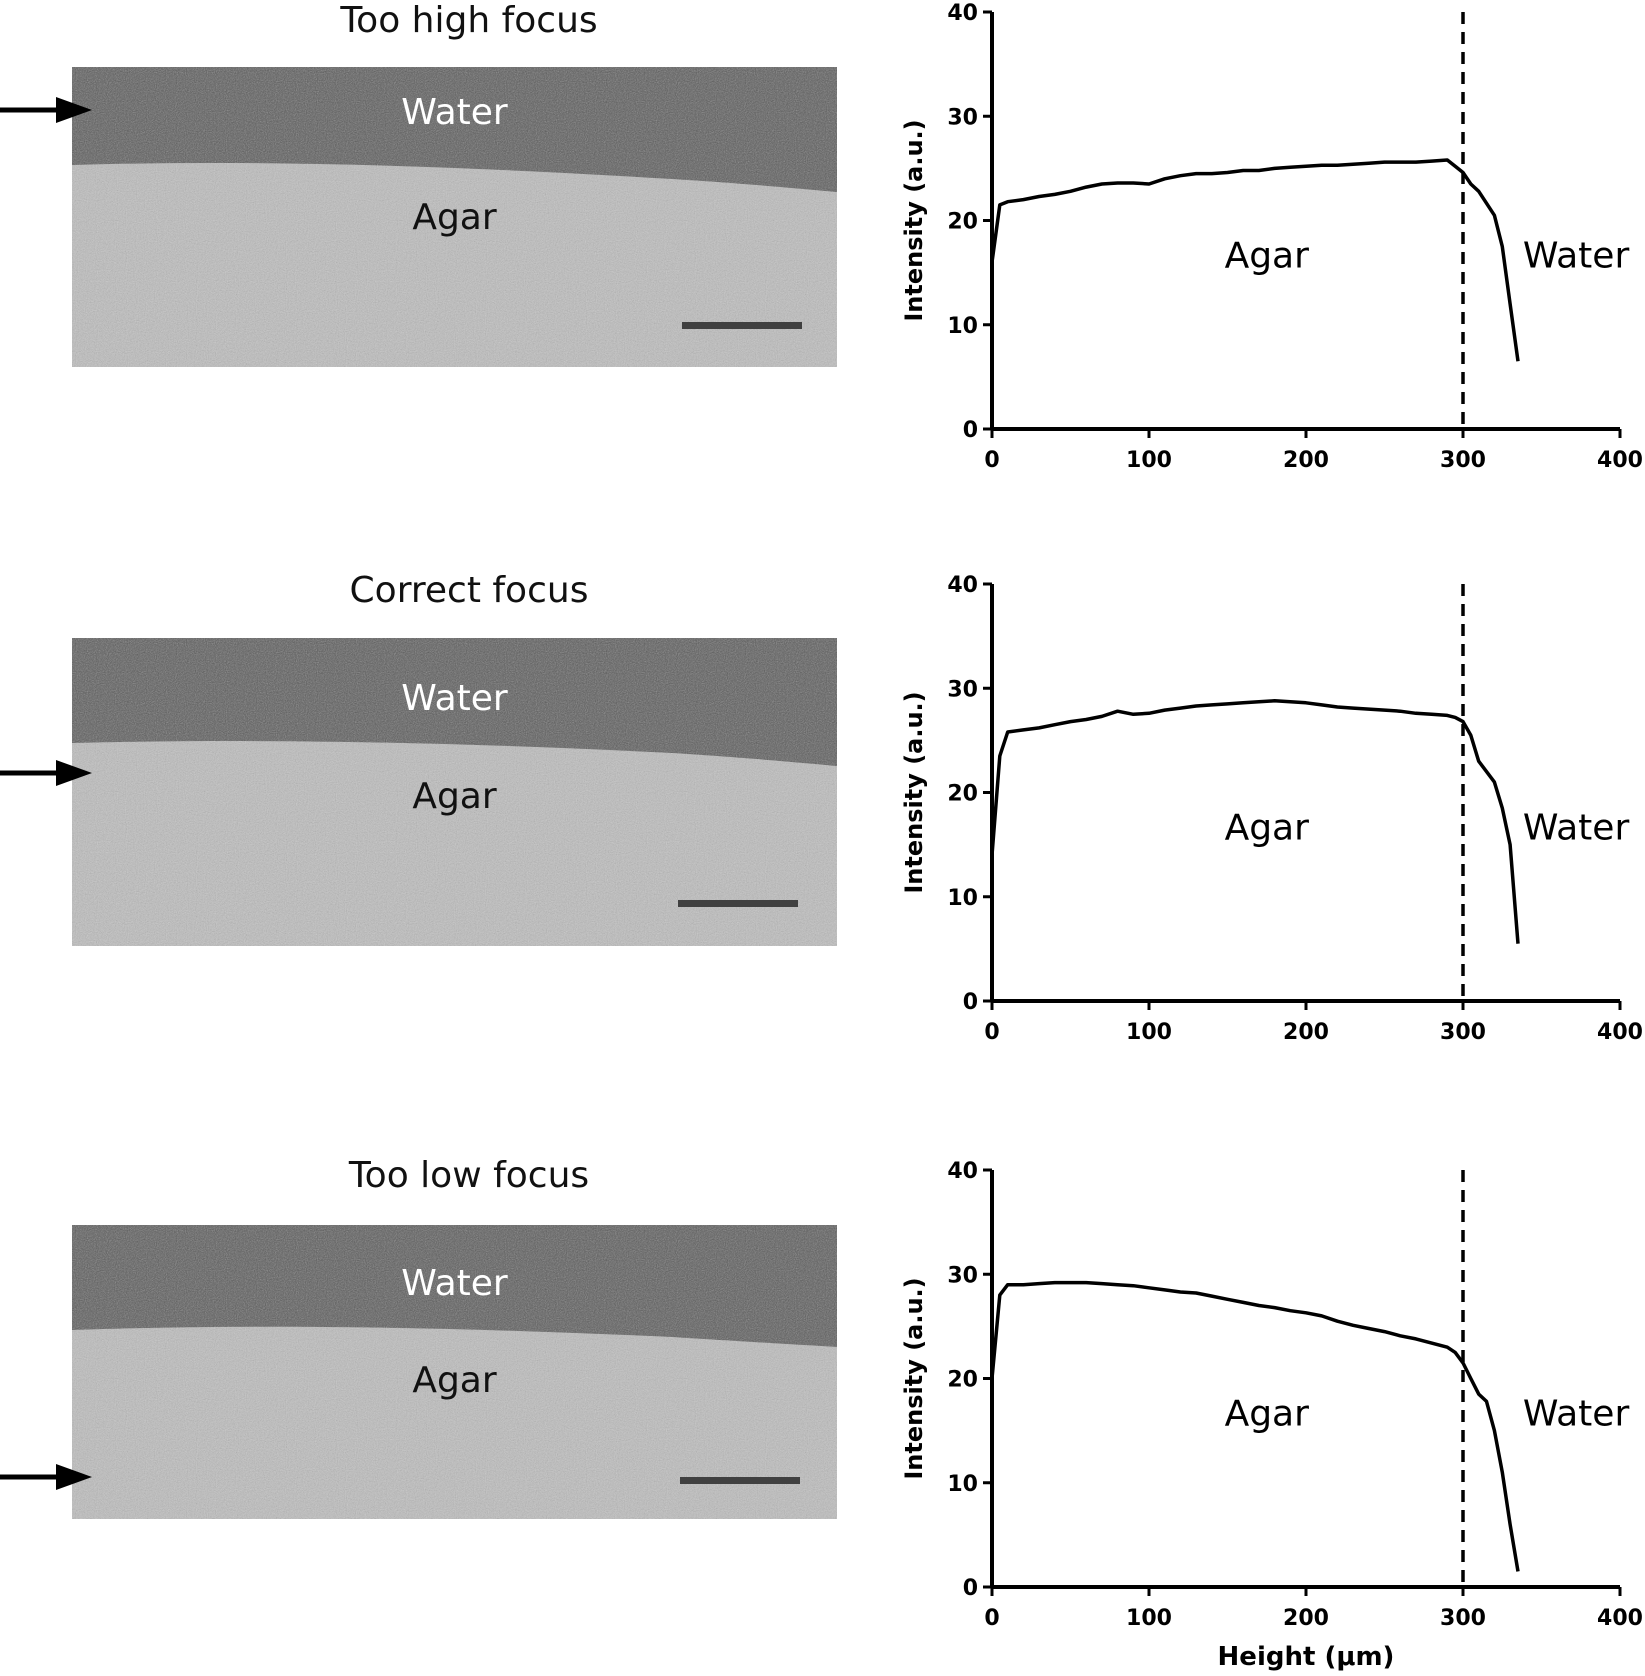 This screenshot has width=1645, height=1676. I want to click on oct-image-too-high: Water Agar, so click(454, 217).